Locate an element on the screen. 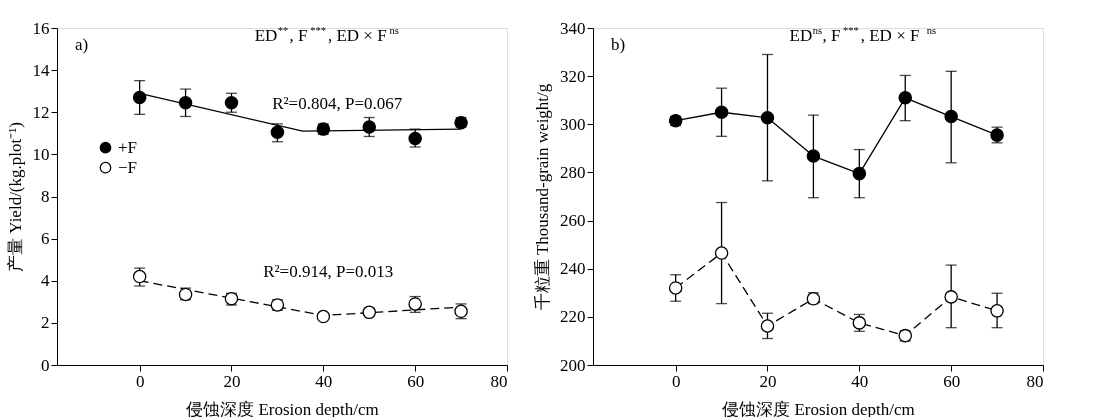 The width and height of the screenshot is (1099, 417). y-tick-label: 12 is located at coordinates (41, 112).